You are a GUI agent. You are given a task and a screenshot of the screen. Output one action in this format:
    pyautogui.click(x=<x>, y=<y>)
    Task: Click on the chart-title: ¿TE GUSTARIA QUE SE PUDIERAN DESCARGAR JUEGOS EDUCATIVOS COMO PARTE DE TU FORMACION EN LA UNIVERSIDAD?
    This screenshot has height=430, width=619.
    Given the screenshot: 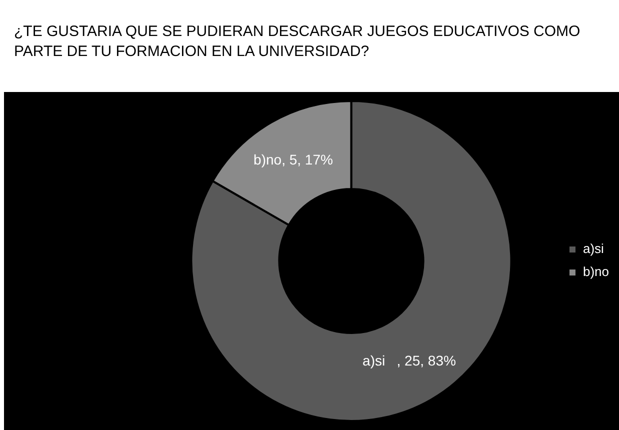 What is the action you would take?
    pyautogui.click(x=298, y=42)
    